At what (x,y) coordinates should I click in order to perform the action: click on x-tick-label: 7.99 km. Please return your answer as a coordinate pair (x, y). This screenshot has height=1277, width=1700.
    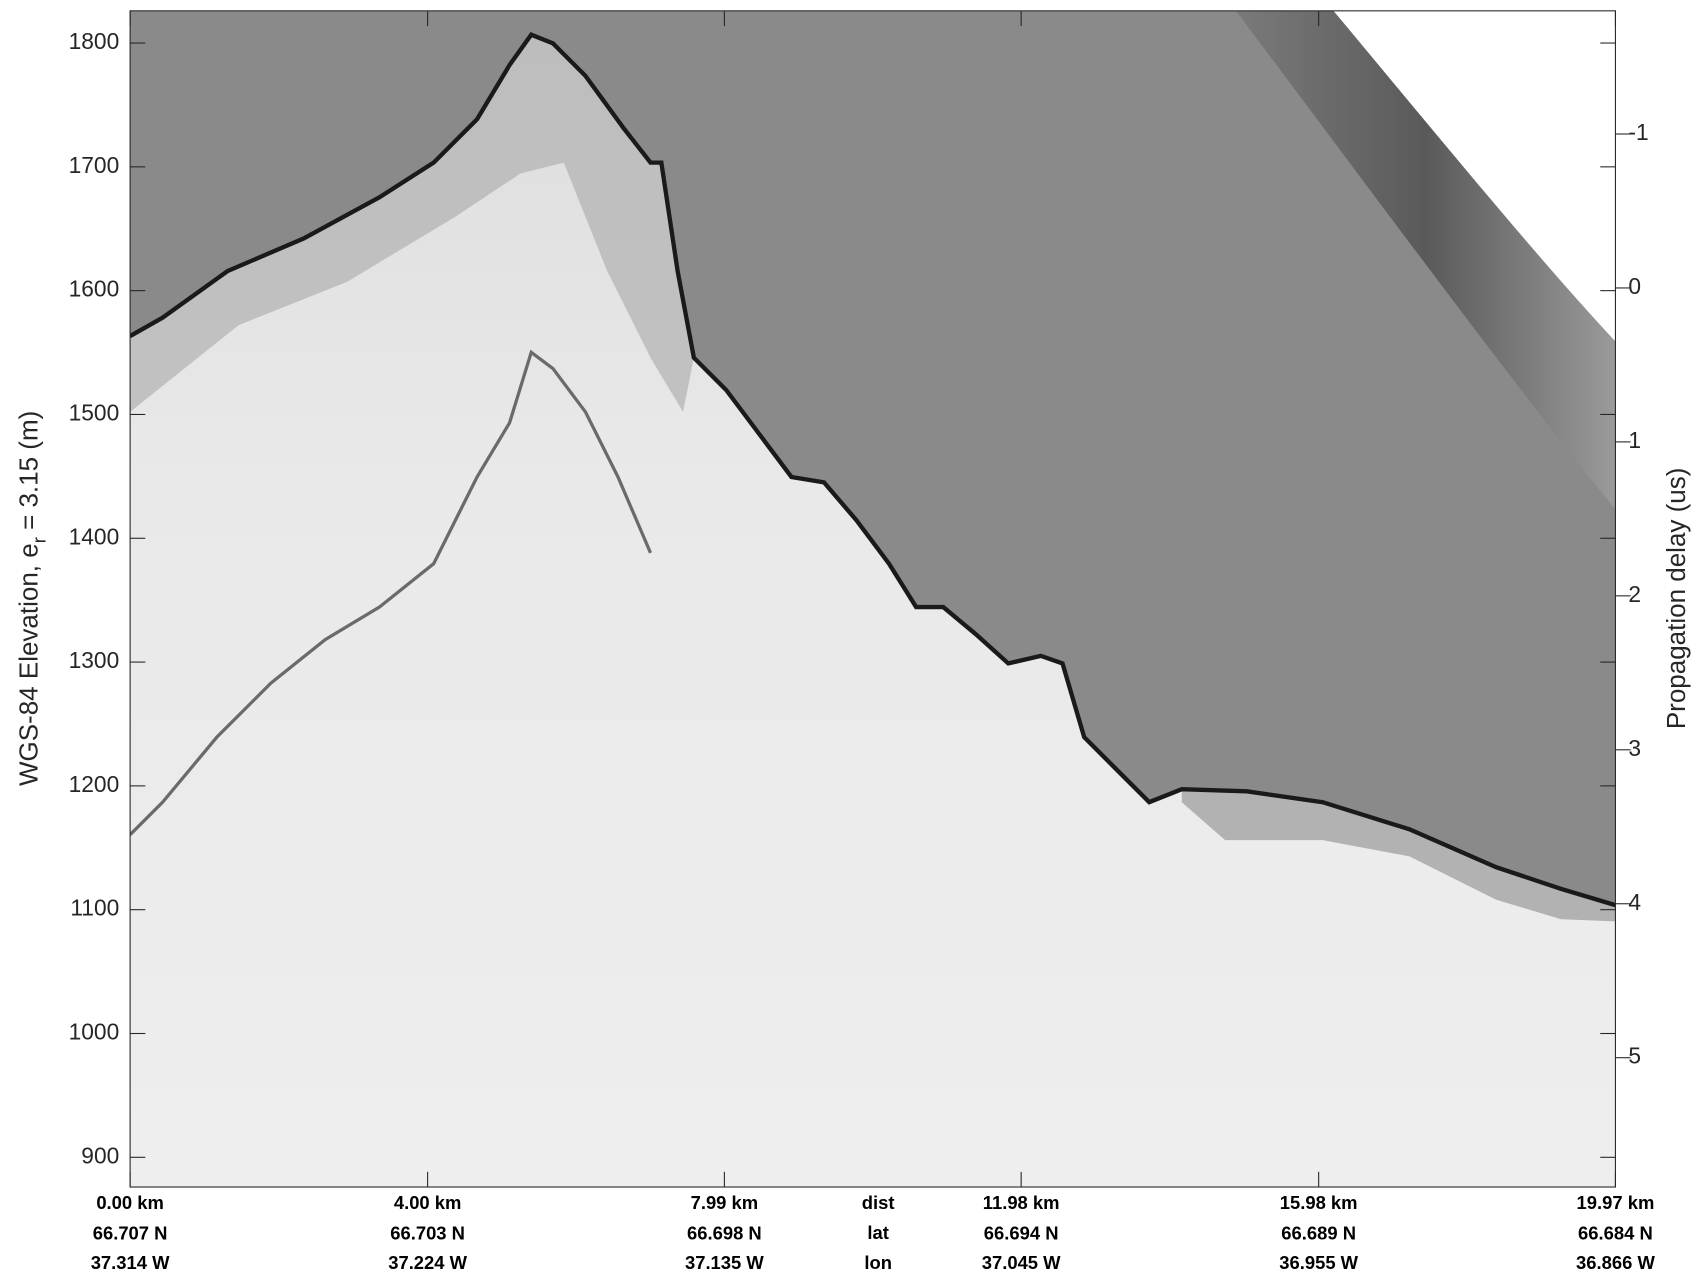
    Looking at the image, I should click on (725, 1202).